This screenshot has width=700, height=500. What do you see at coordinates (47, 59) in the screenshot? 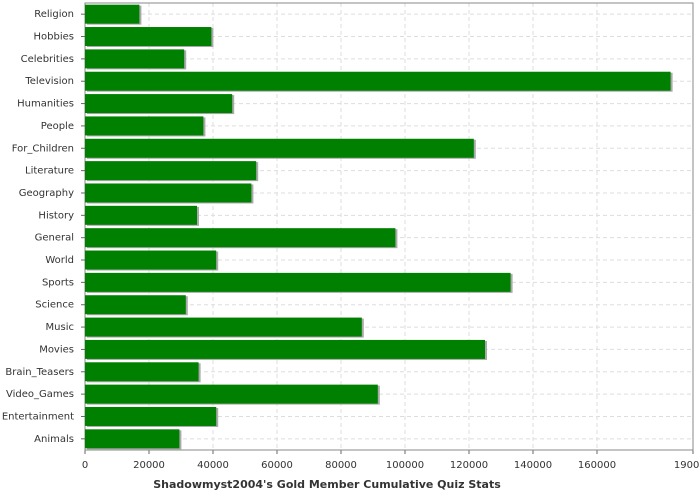
I see `y-tick-label: Celebrities` at bounding box center [47, 59].